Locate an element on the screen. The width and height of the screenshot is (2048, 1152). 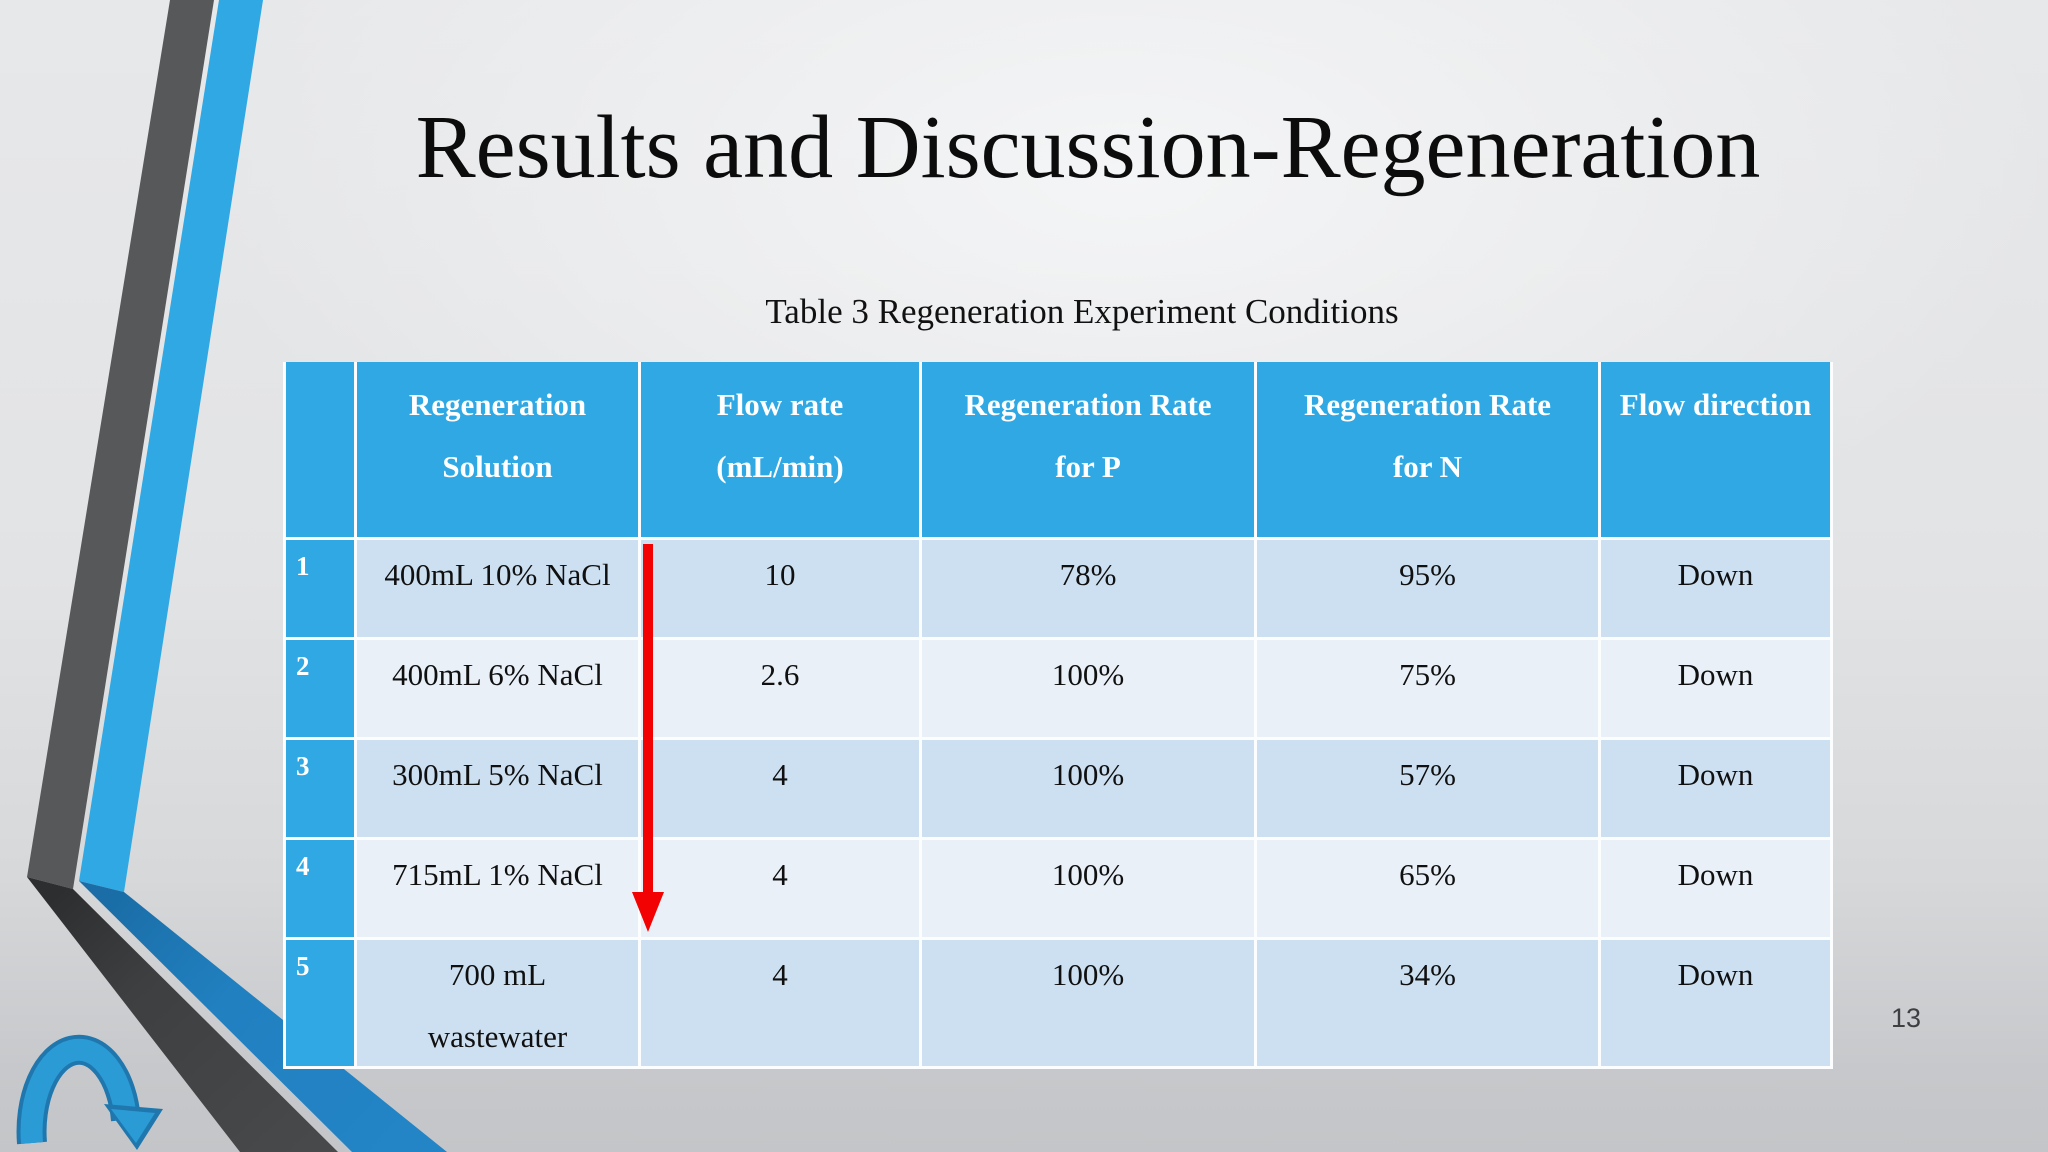
table-cell-rate-n: 75% is located at coordinates (1427, 688).